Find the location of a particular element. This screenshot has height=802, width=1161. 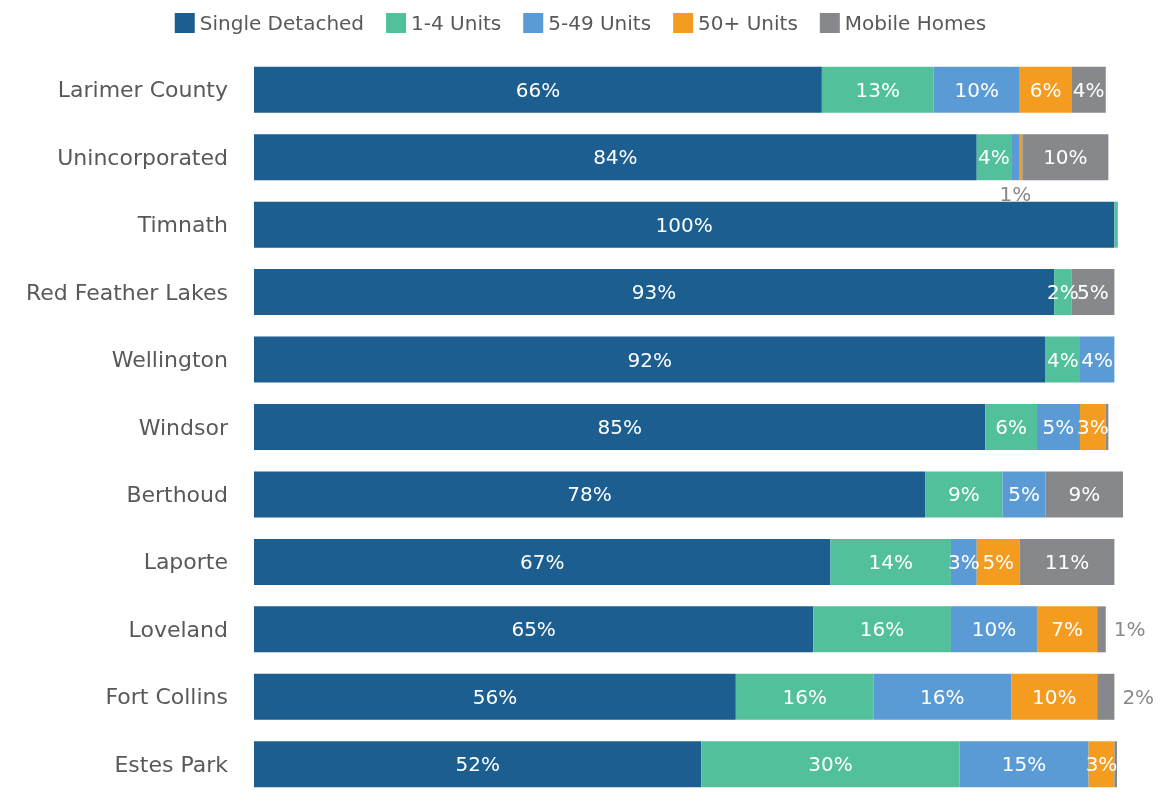

data-label: 52% is located at coordinates (477, 764).